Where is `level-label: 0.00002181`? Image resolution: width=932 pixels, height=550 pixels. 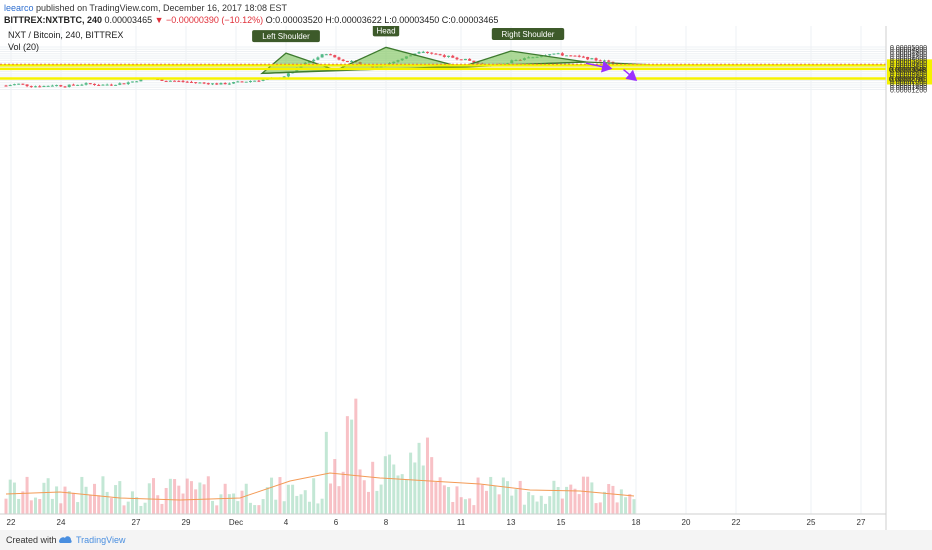 level-label: 0.00002181 is located at coordinates (907, 80).